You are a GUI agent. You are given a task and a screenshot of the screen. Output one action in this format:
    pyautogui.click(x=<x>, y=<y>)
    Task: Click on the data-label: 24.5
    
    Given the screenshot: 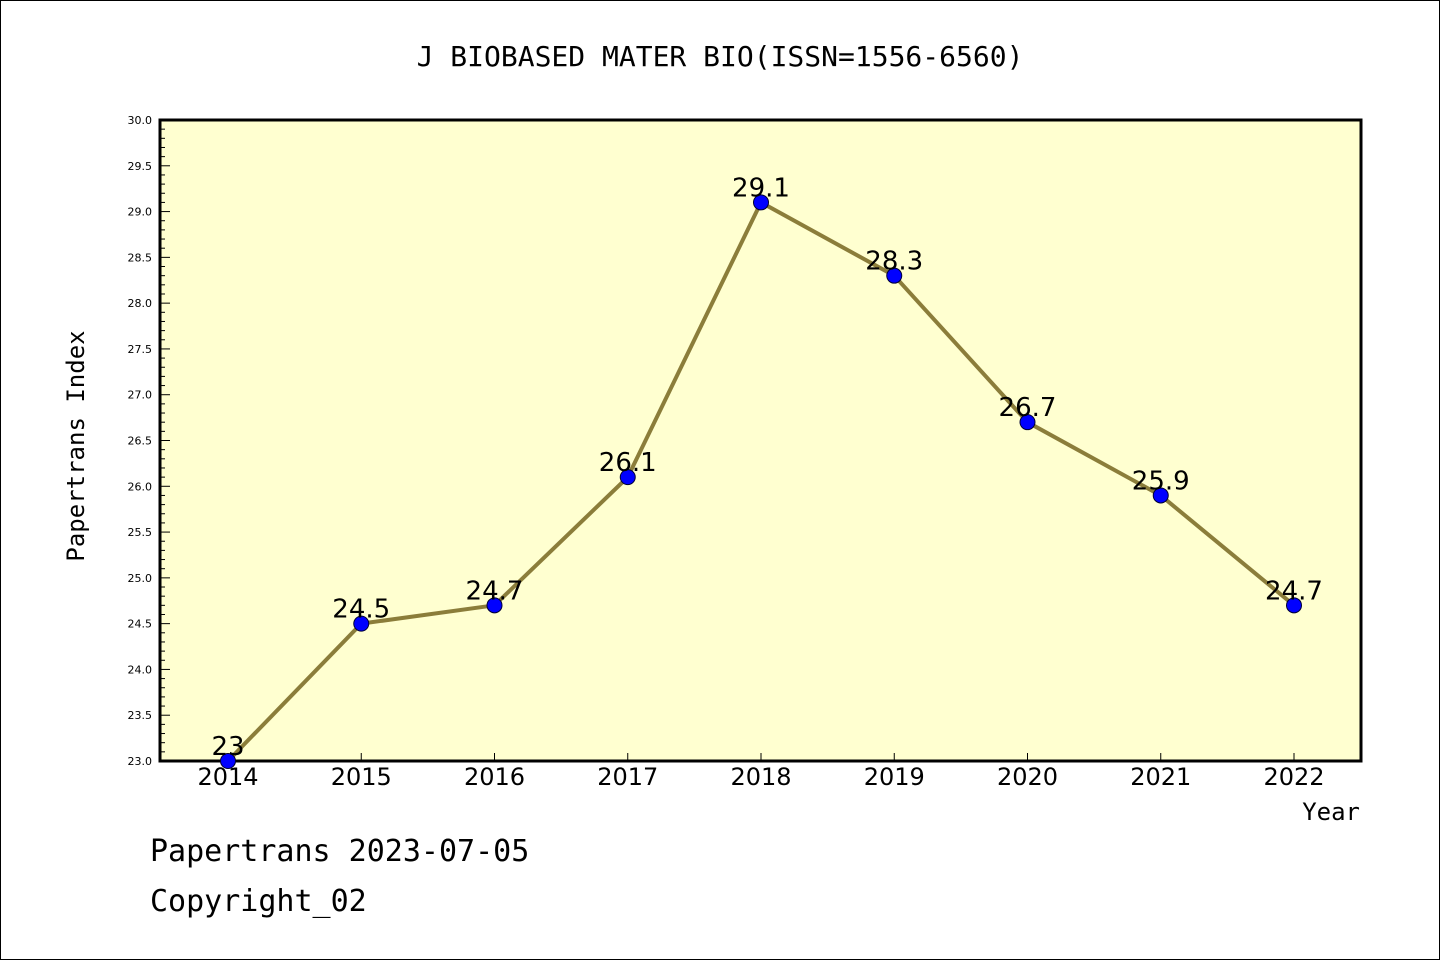 What is the action you would take?
    pyautogui.click(x=361, y=610)
    